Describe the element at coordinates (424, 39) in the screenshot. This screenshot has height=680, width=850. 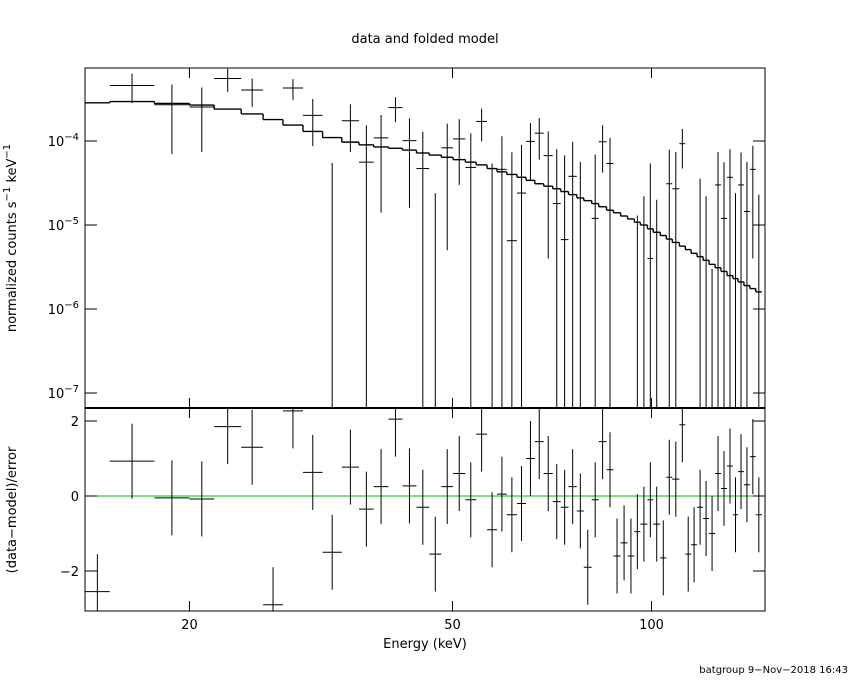
I see `chart-title: data and folded model` at that location.